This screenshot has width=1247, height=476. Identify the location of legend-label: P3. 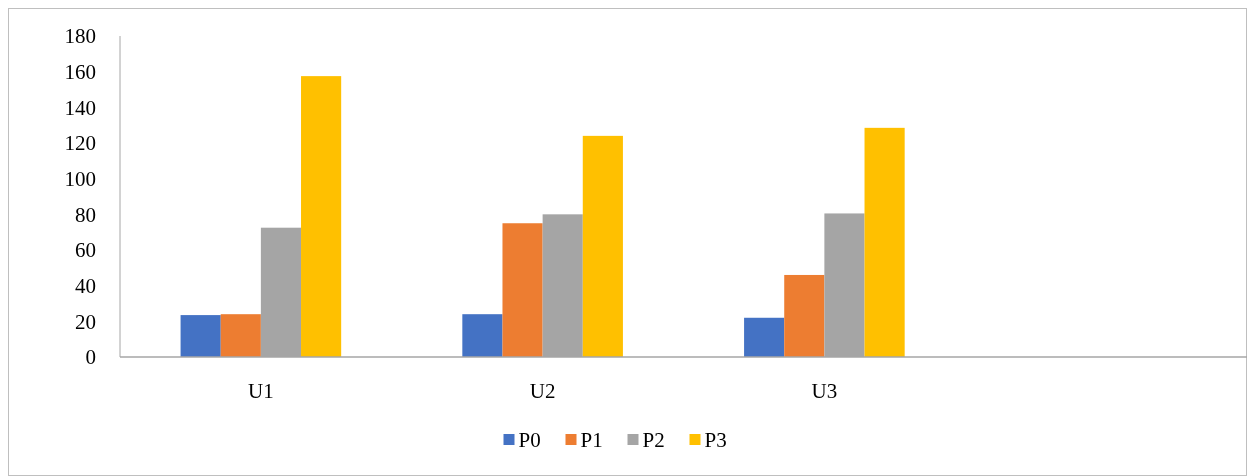
(715, 440).